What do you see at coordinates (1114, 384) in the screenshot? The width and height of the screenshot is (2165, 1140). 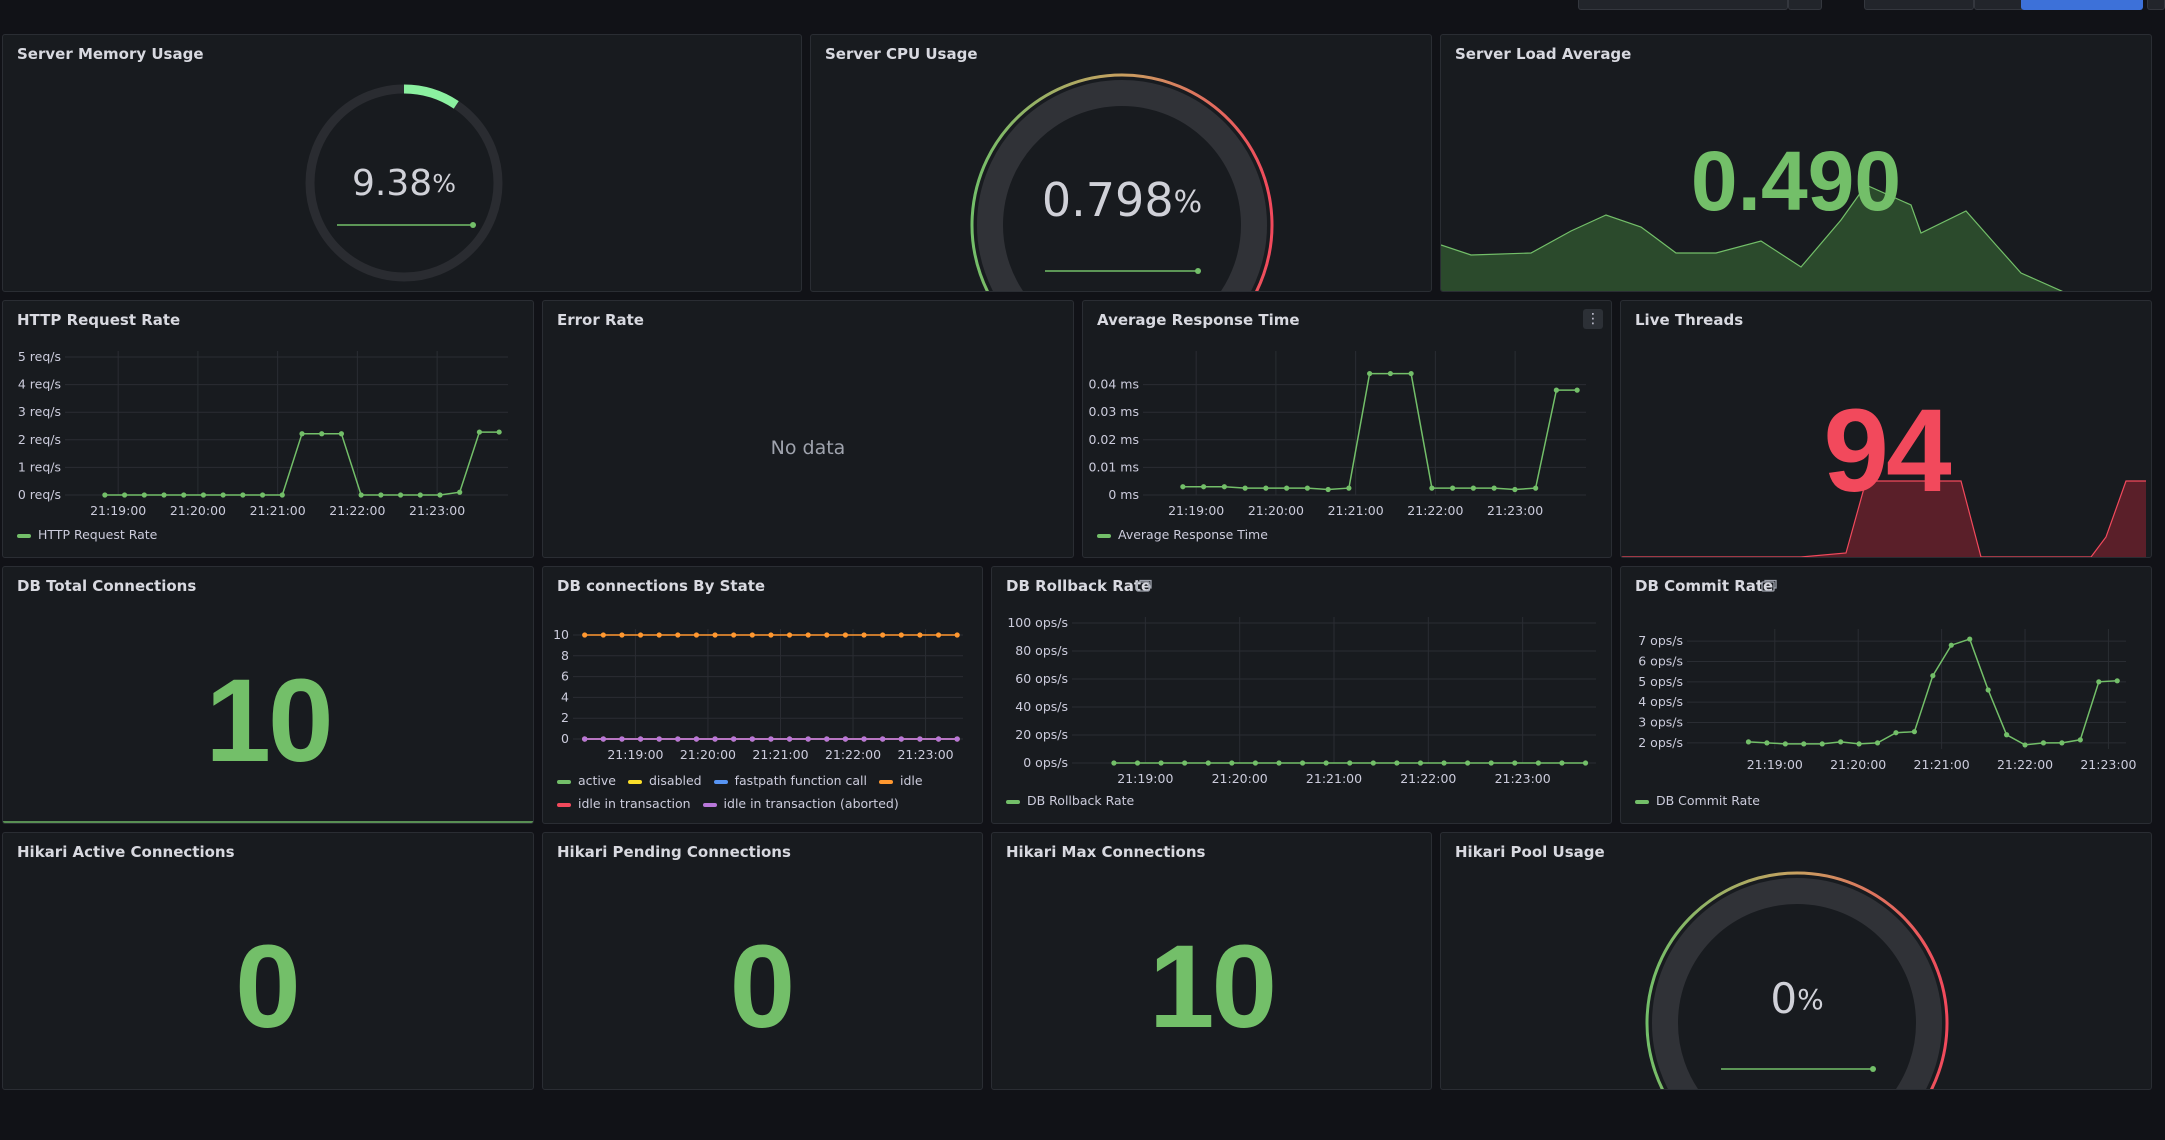 I see `y-tick-label: 0.04 ms` at bounding box center [1114, 384].